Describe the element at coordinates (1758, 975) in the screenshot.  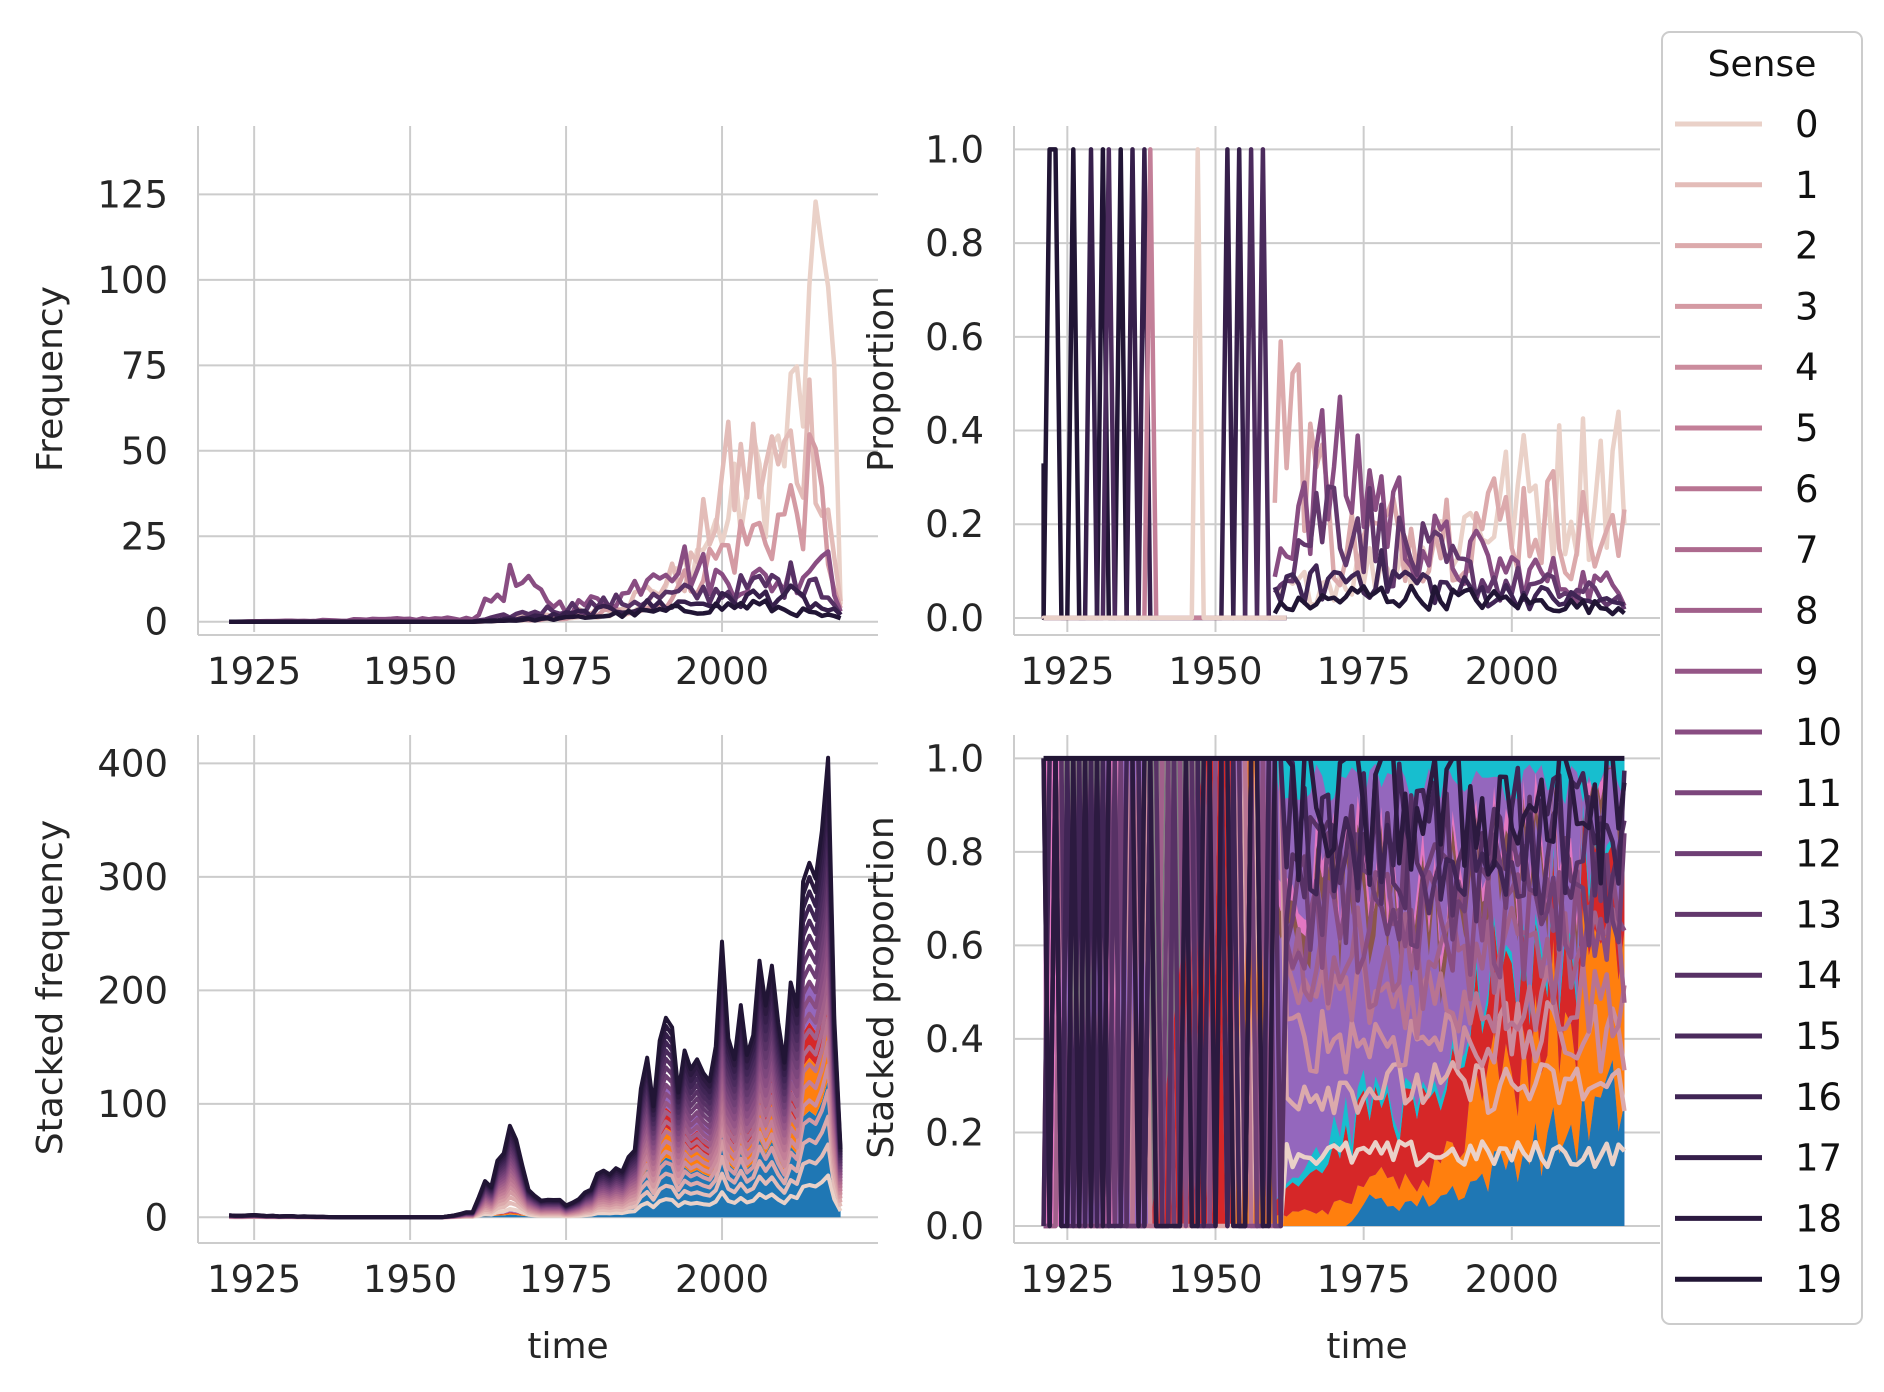
I see `legend-entry: 14` at that location.